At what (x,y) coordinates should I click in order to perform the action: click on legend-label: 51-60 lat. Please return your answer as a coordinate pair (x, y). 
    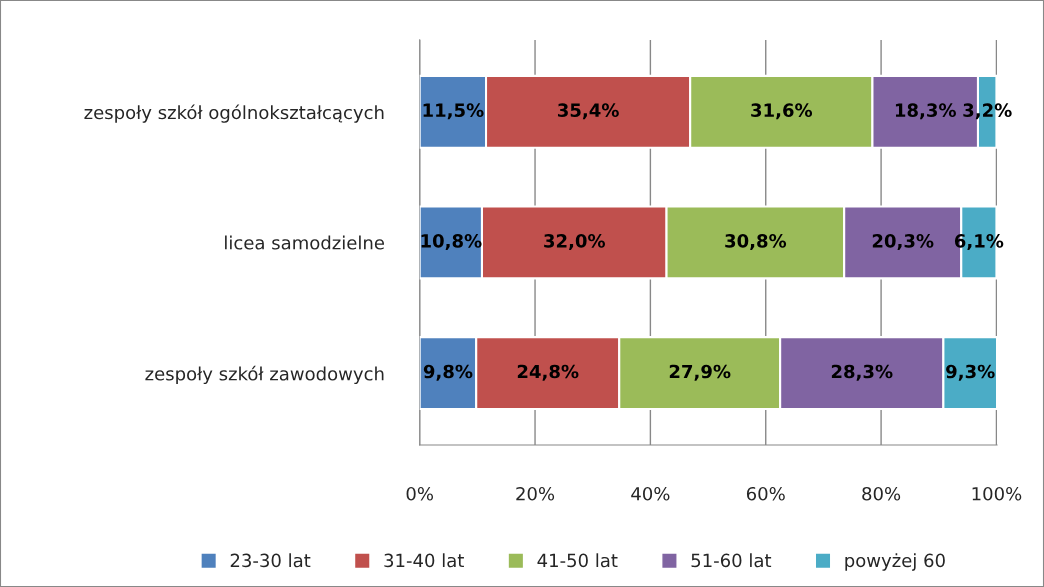
    Looking at the image, I should click on (731, 560).